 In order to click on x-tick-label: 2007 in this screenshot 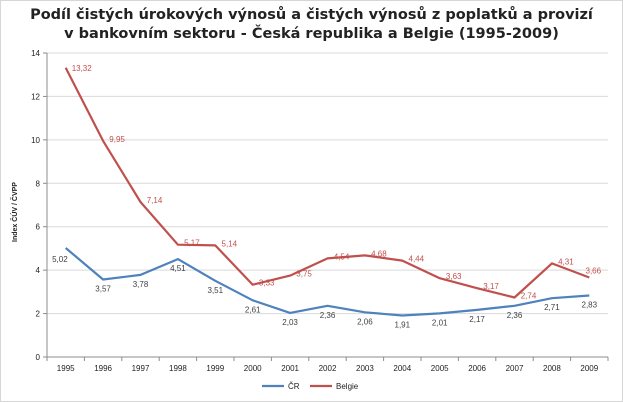, I will do `click(515, 368)`.